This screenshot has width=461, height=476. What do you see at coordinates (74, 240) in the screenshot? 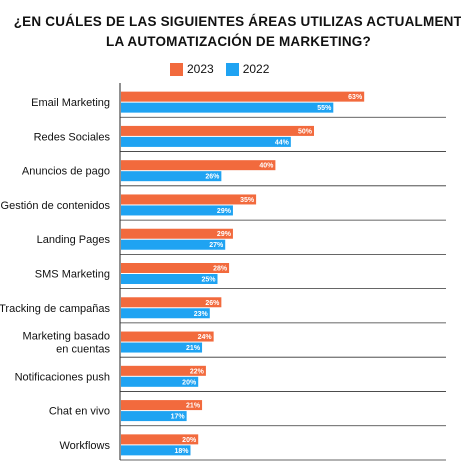
I see `category-label: Landing Pages` at bounding box center [74, 240].